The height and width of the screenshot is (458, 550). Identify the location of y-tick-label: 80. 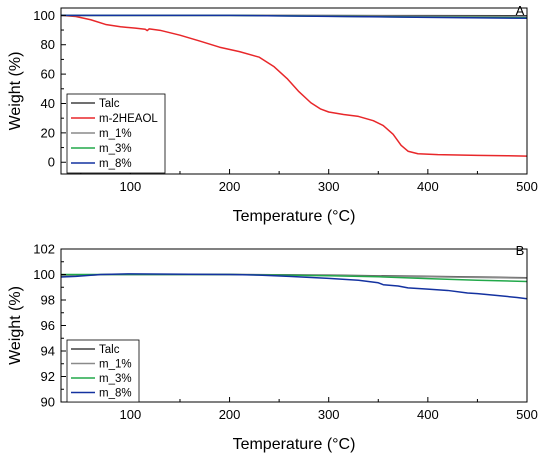
(48, 44).